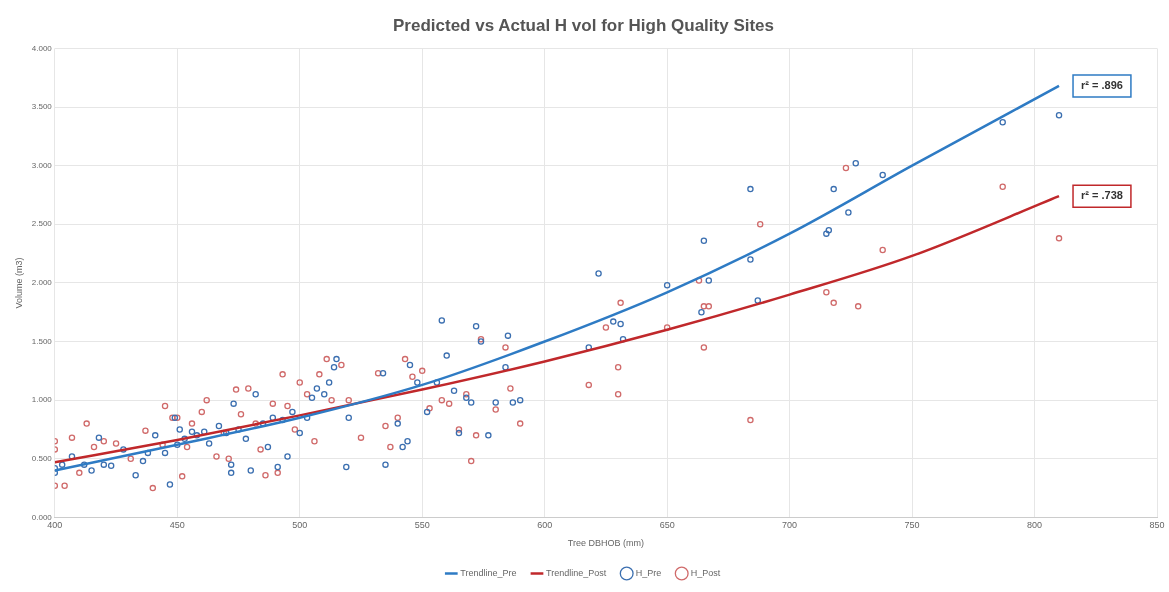 Image resolution: width=1169 pixels, height=592 pixels. What do you see at coordinates (42, 400) in the screenshot?
I see `y-tick-label: 1.000` at bounding box center [42, 400].